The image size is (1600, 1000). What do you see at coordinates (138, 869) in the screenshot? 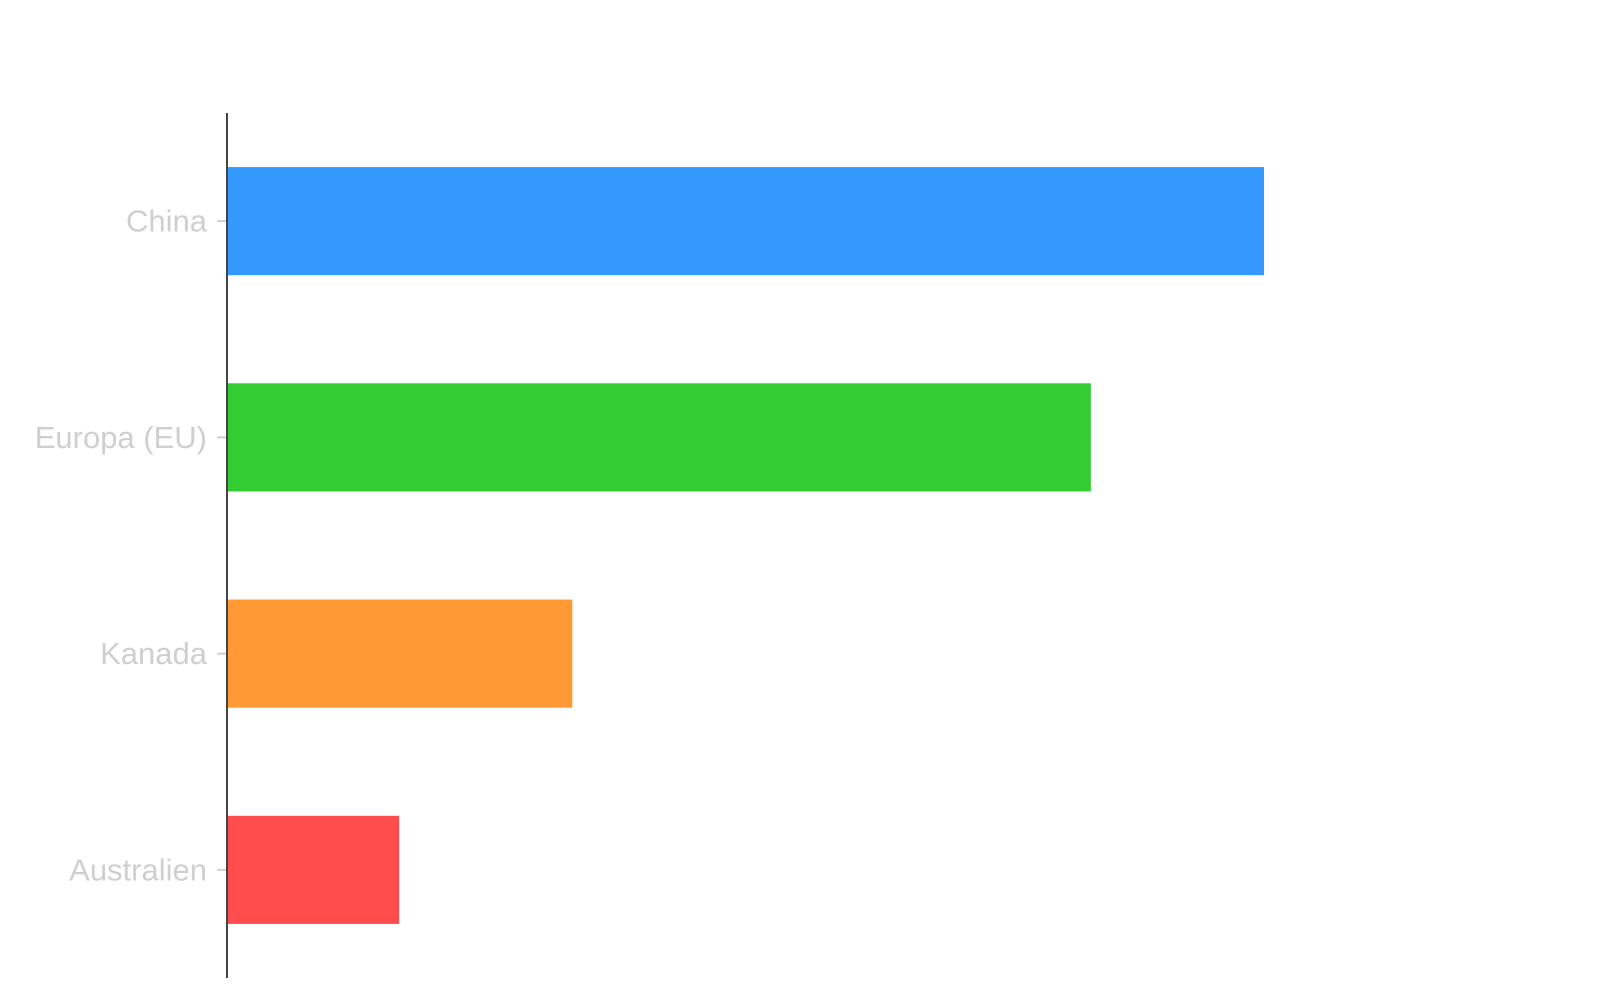
I see `y-tick-label: Australien` at bounding box center [138, 869].